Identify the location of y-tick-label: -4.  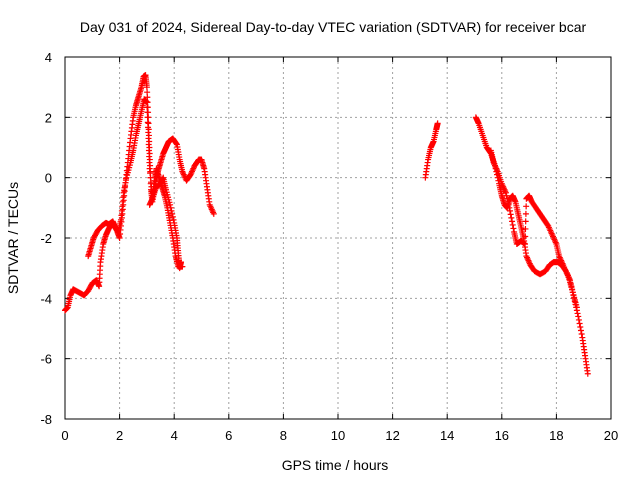
(46, 298).